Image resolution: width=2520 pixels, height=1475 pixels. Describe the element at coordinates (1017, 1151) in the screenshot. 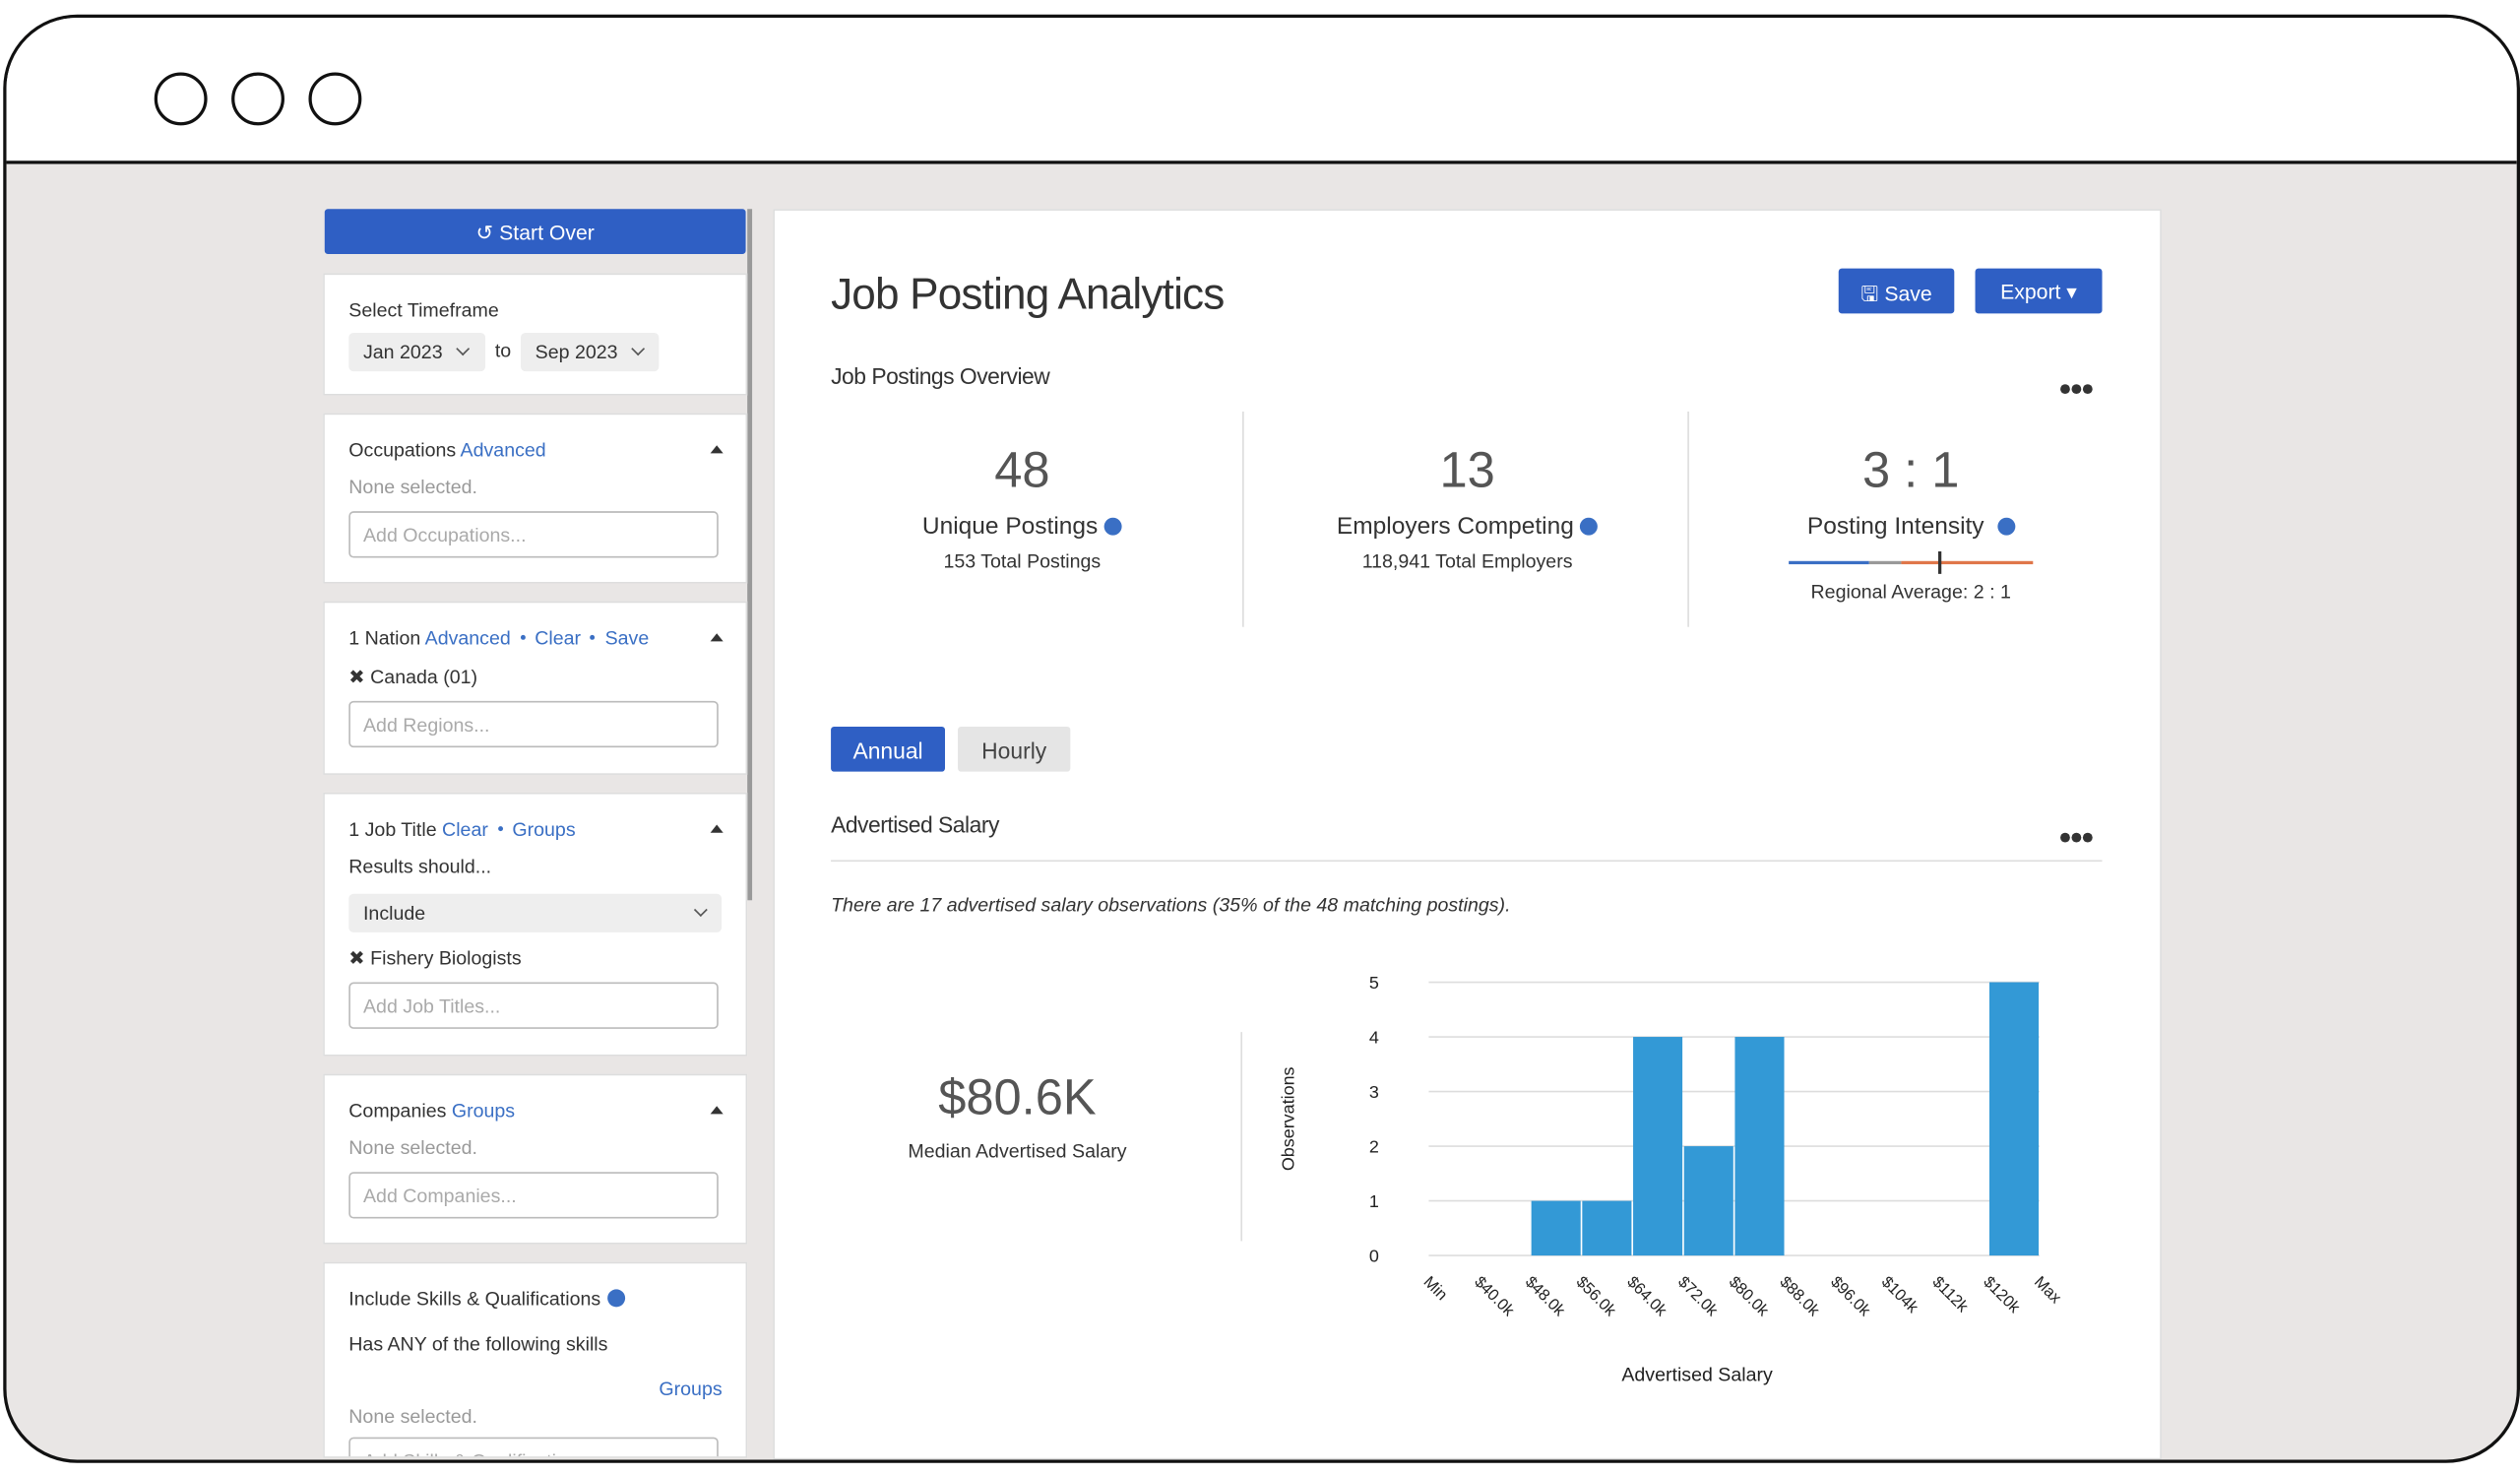

I see `median-label: Median Advertised Salary` at that location.